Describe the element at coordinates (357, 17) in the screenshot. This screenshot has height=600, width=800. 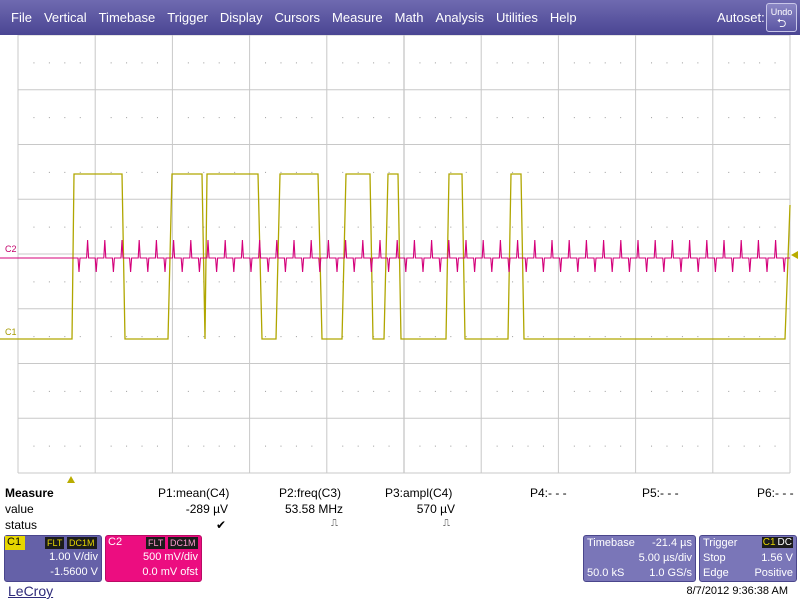
I see `menu-measure: Measure` at that location.